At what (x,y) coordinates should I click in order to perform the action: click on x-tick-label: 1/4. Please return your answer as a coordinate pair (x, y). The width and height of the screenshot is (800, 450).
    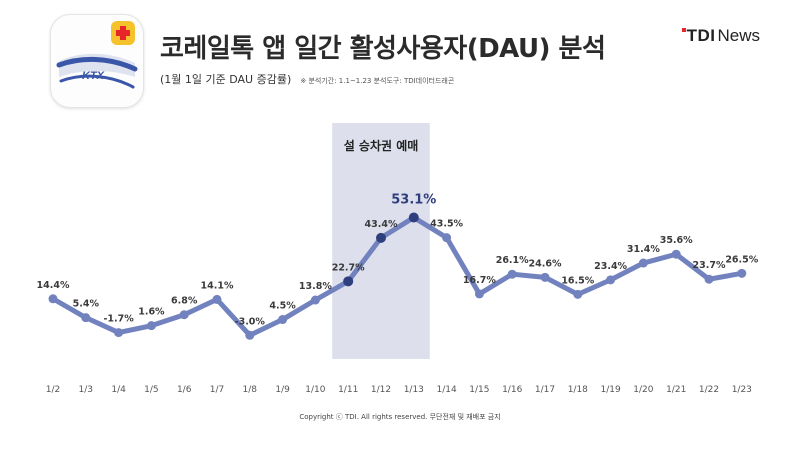
    Looking at the image, I should click on (118, 390).